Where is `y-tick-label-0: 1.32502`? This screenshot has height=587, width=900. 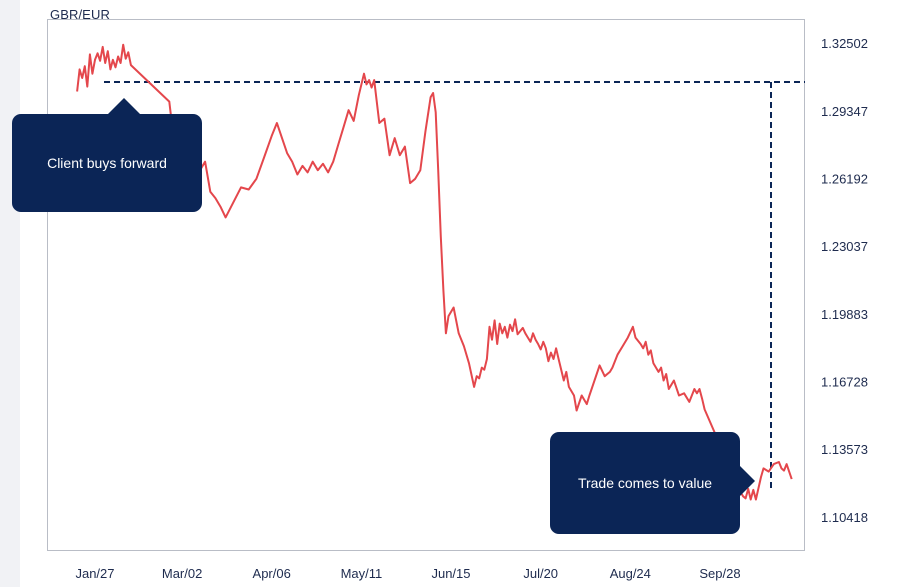
y-tick-label-0: 1.32502 is located at coordinates (844, 43).